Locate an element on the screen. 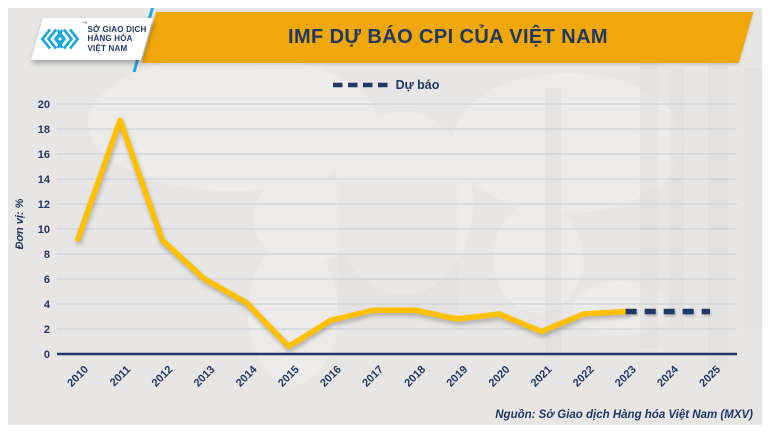  page-title: IMF DỰ BÁO CPI CỦA VIỆT NAM is located at coordinates (447, 37).